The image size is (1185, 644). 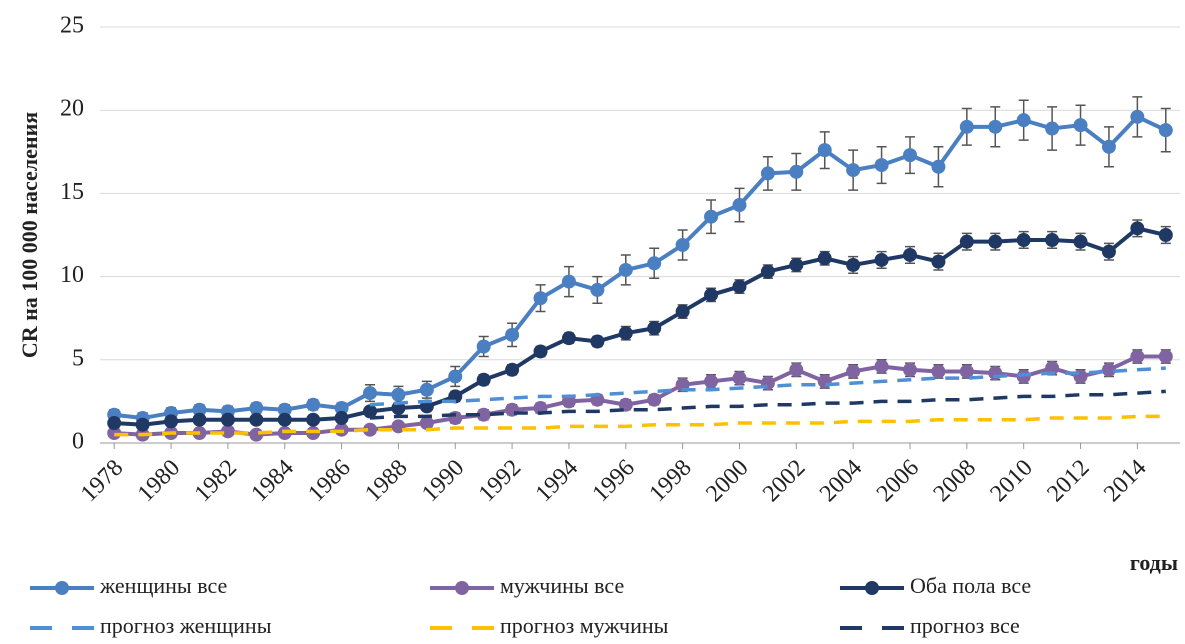 What do you see at coordinates (1125, 481) in the screenshot?
I see `x-tick-label: 2014` at bounding box center [1125, 481].